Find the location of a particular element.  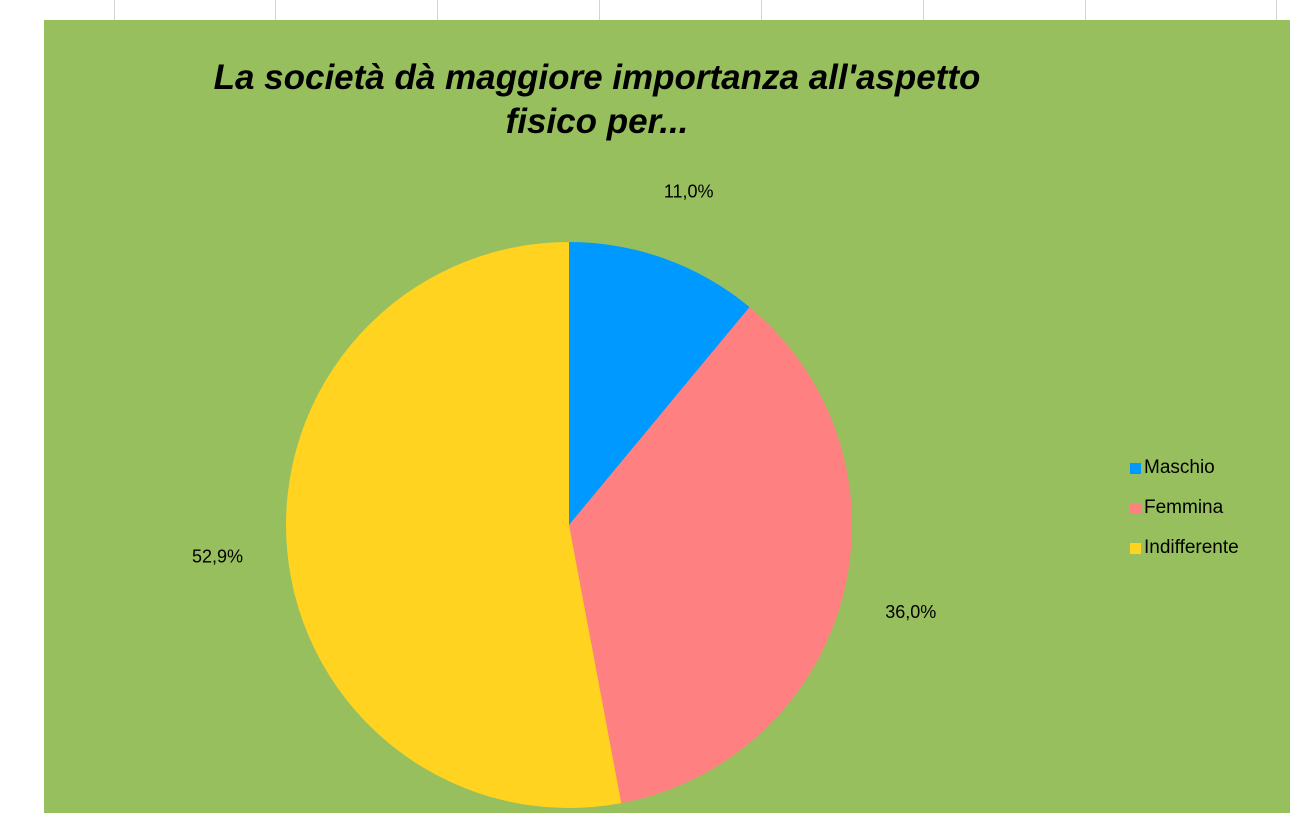

data-label-indifferente: 52,9% is located at coordinates (217, 556).